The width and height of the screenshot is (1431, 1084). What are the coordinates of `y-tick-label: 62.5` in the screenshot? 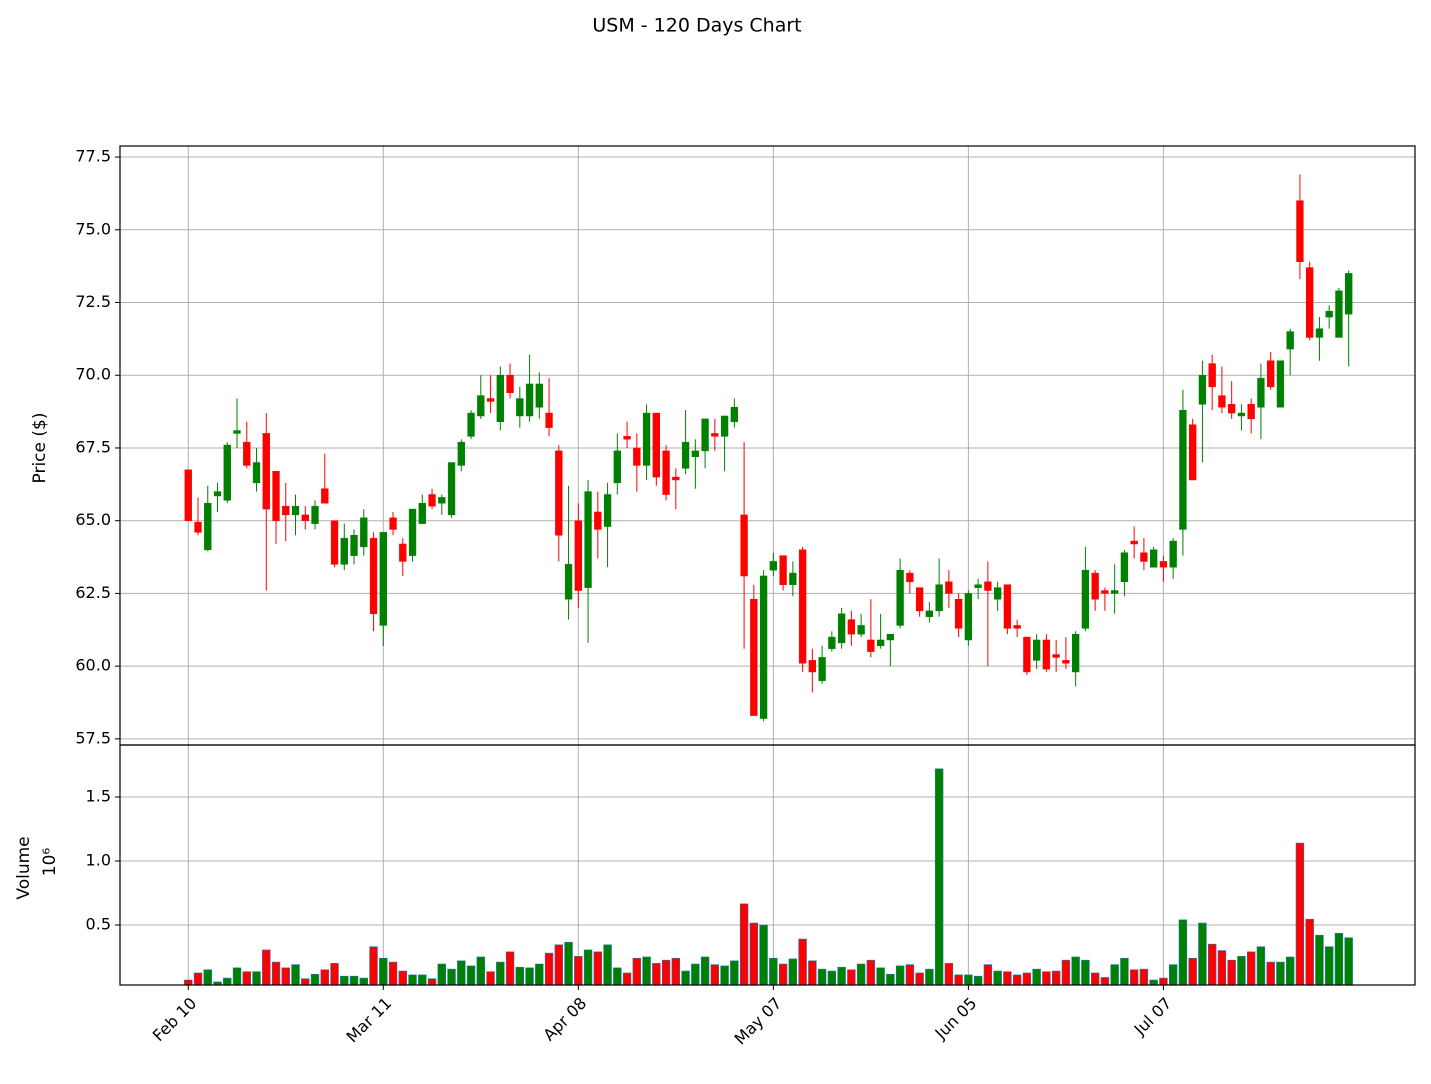 It's located at (93, 592).